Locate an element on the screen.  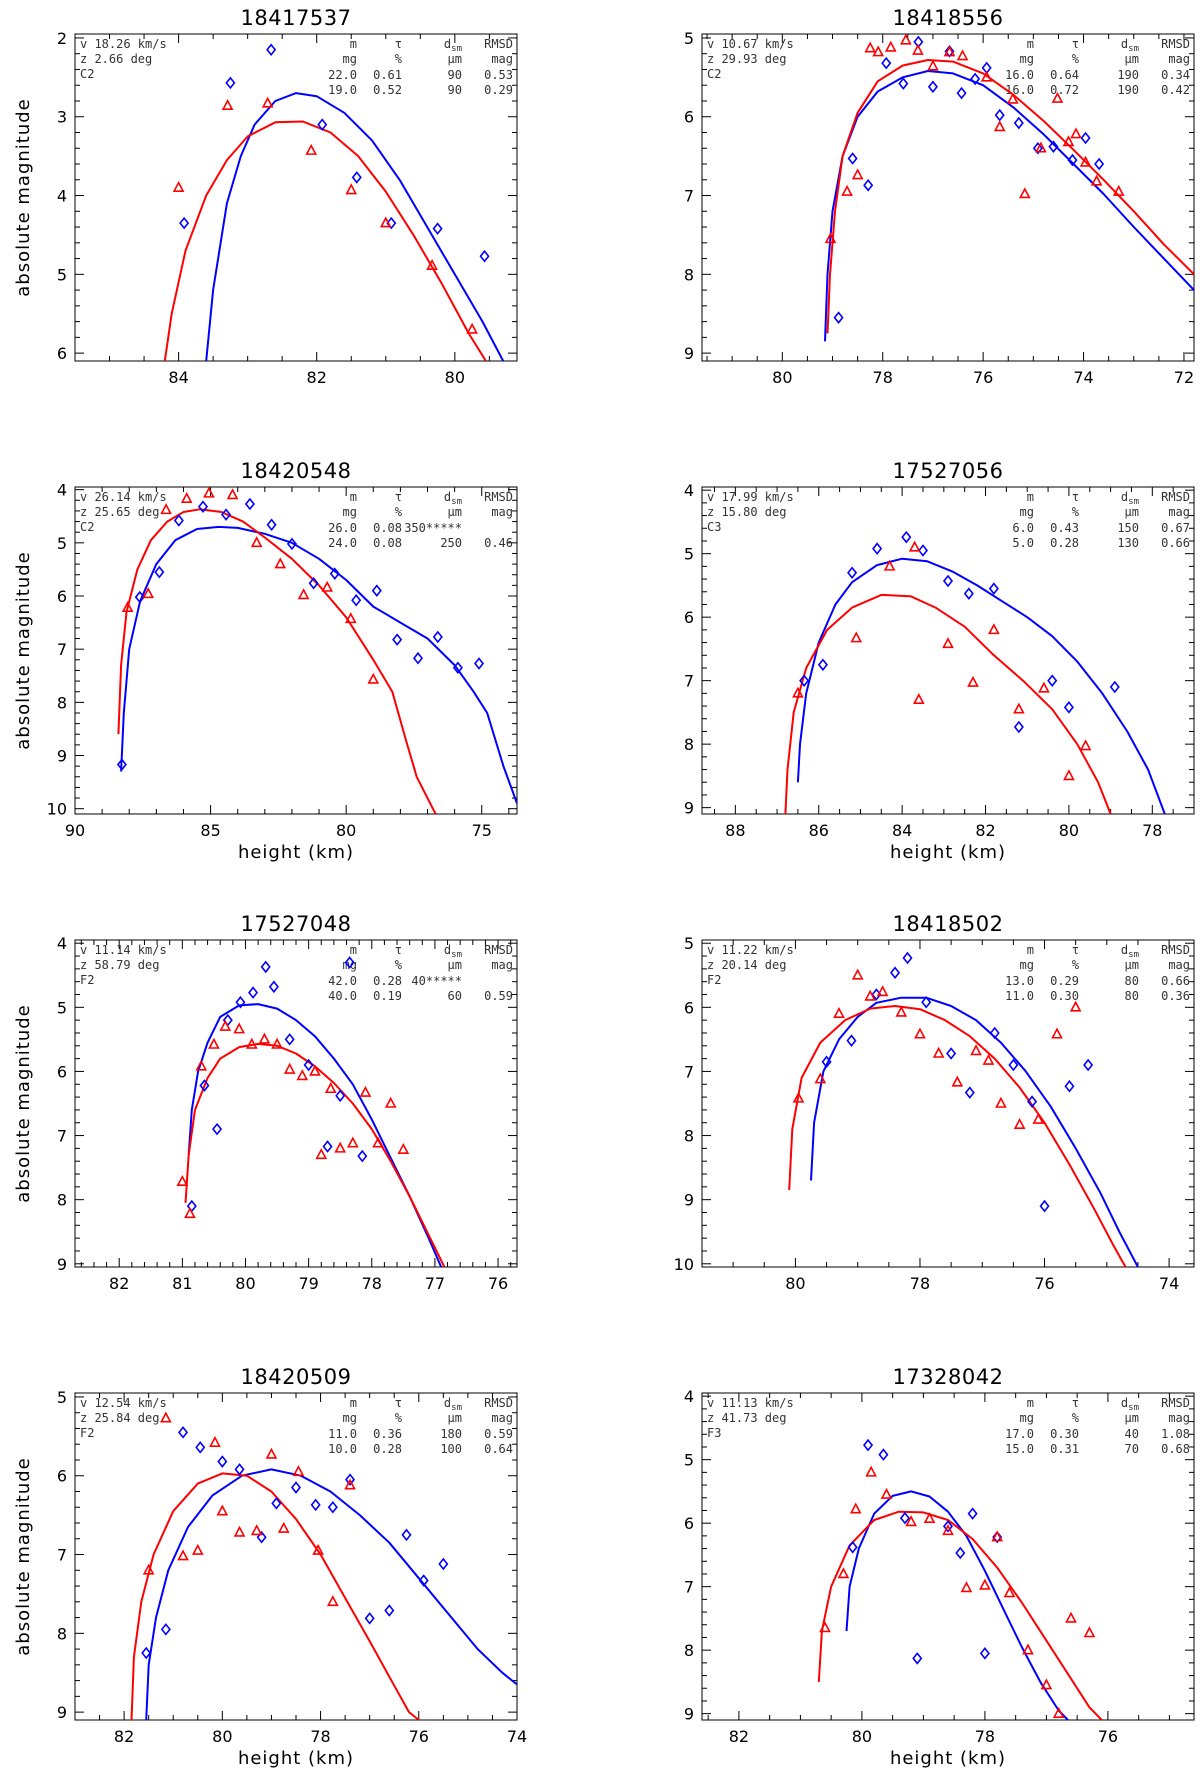
info-line: z 25.84 deg is located at coordinates (119, 1418).